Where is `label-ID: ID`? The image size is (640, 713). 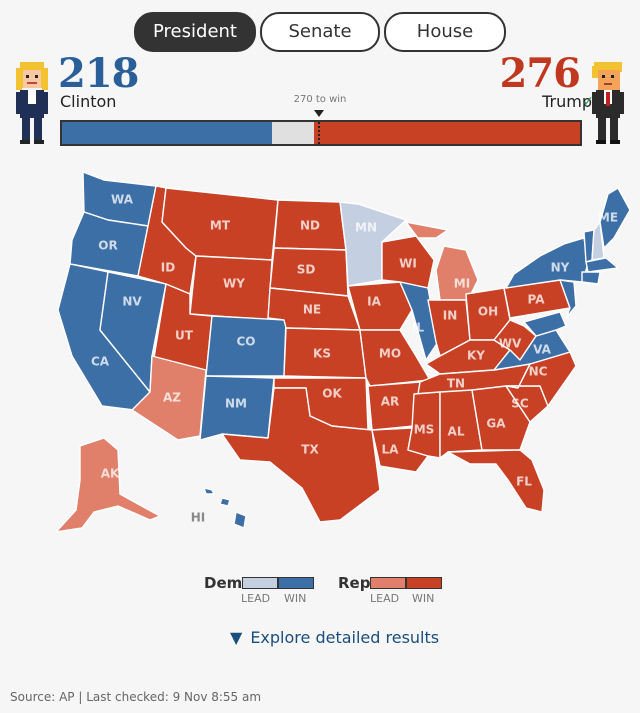
label-ID: ID is located at coordinates (168, 268).